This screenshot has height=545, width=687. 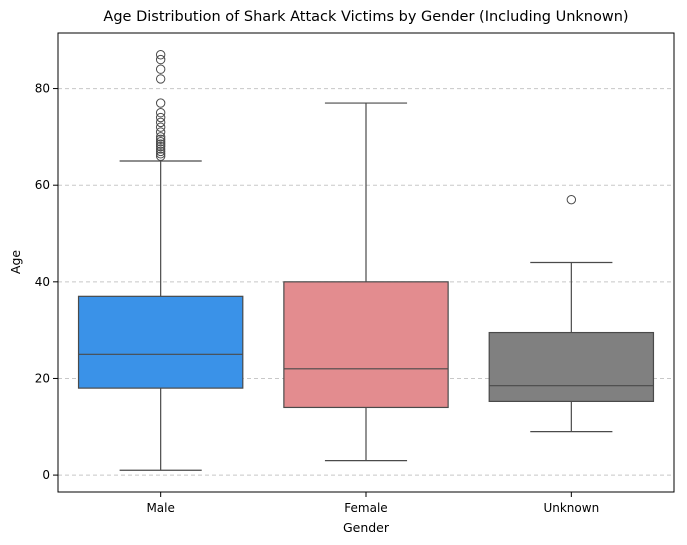 I want to click on x-tick-label: Unknown, so click(x=571, y=508).